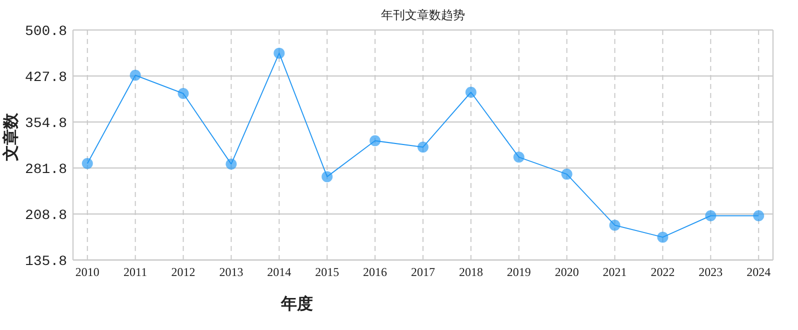 The height and width of the screenshot is (330, 798). I want to click on y-tick-label: 135.8, so click(45, 262).